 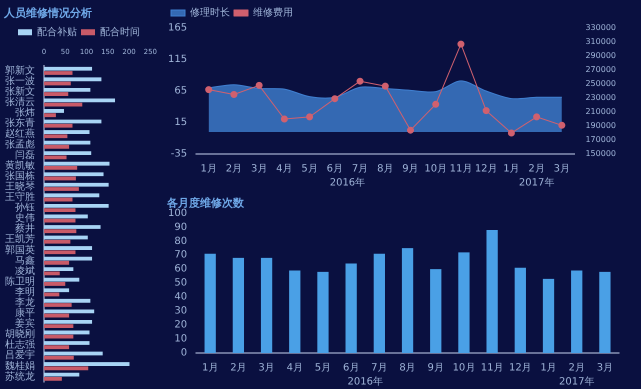 What do you see at coordinates (25, 208) in the screenshot?
I see `y-tick-label: 孙钰` at bounding box center [25, 208].